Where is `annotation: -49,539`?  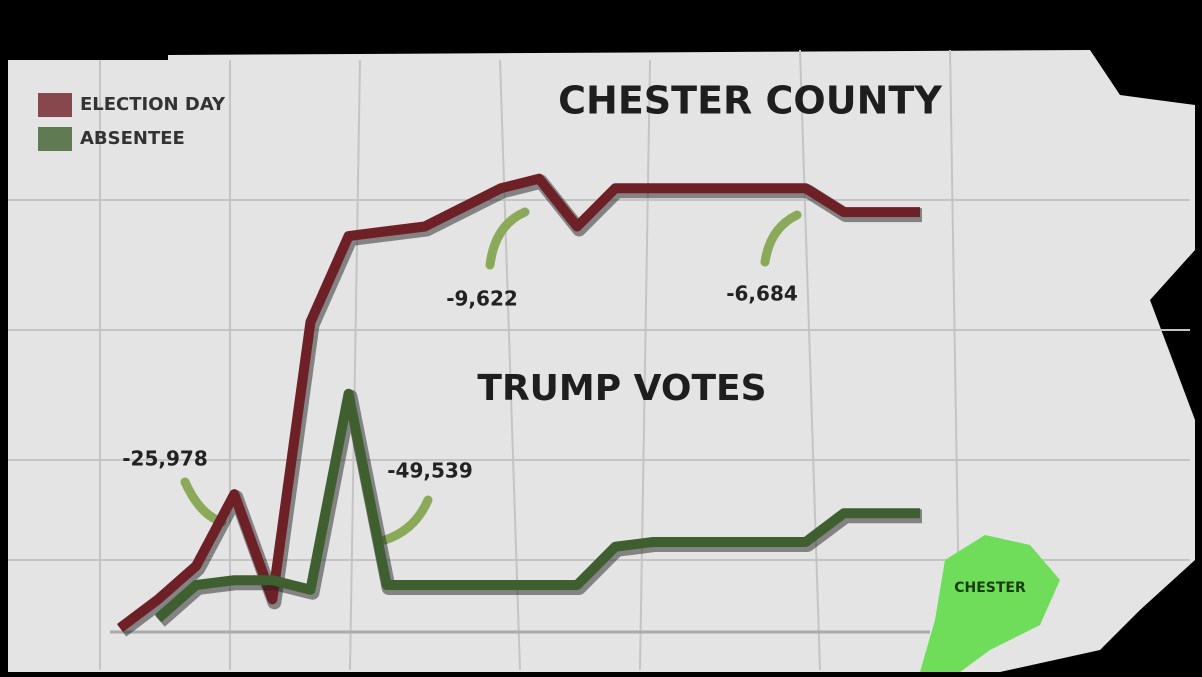
annotation: -49,539 is located at coordinates (429, 471).